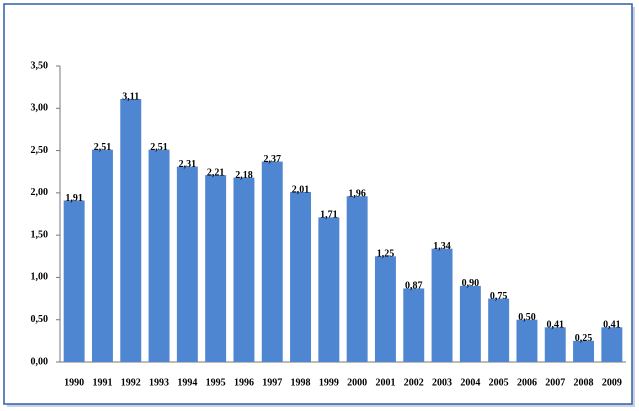 This screenshot has width=639, height=411. What do you see at coordinates (555, 382) in the screenshot?
I see `x-tick-label: 2007` at bounding box center [555, 382].